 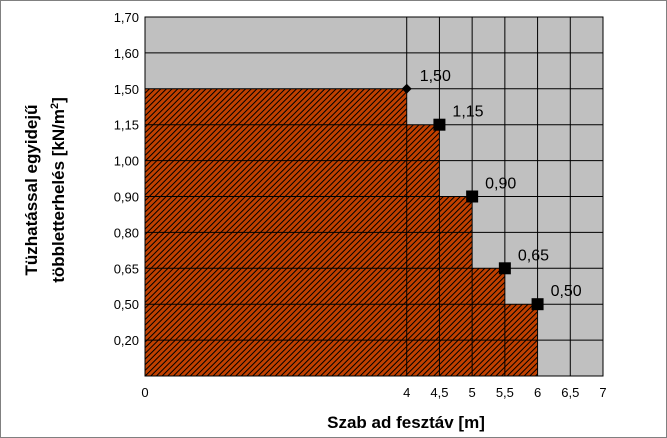 I want to click on y-tick-labels: 1,70 1,60 1,50 1,15 1,00 0,90 0,80 0,65 0,50 0,20, so click(x=126, y=179).